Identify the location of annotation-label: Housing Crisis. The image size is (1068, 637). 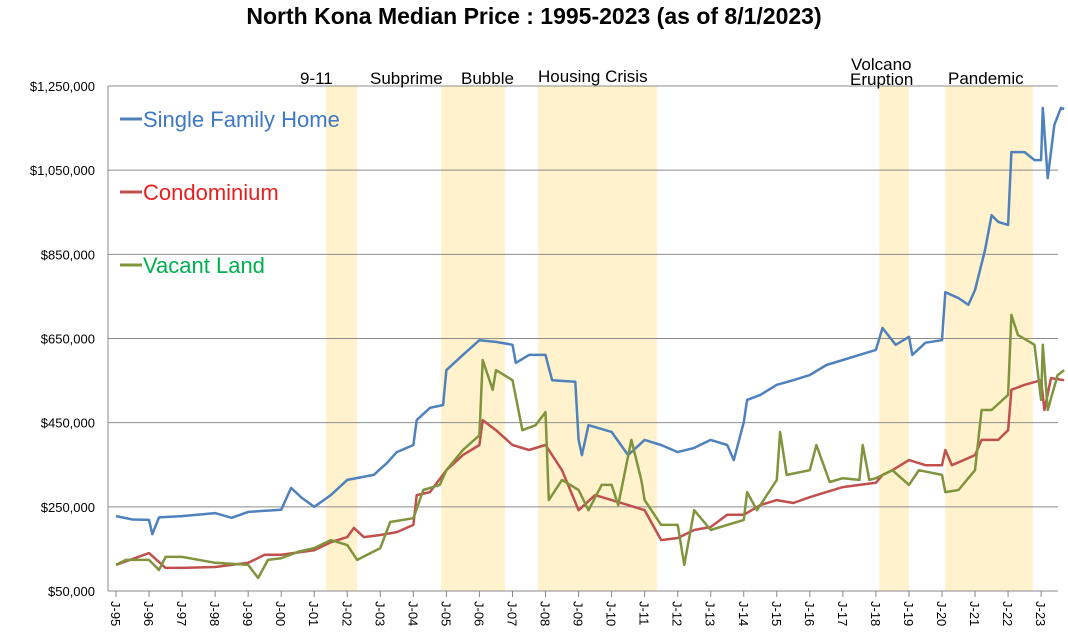
(593, 76).